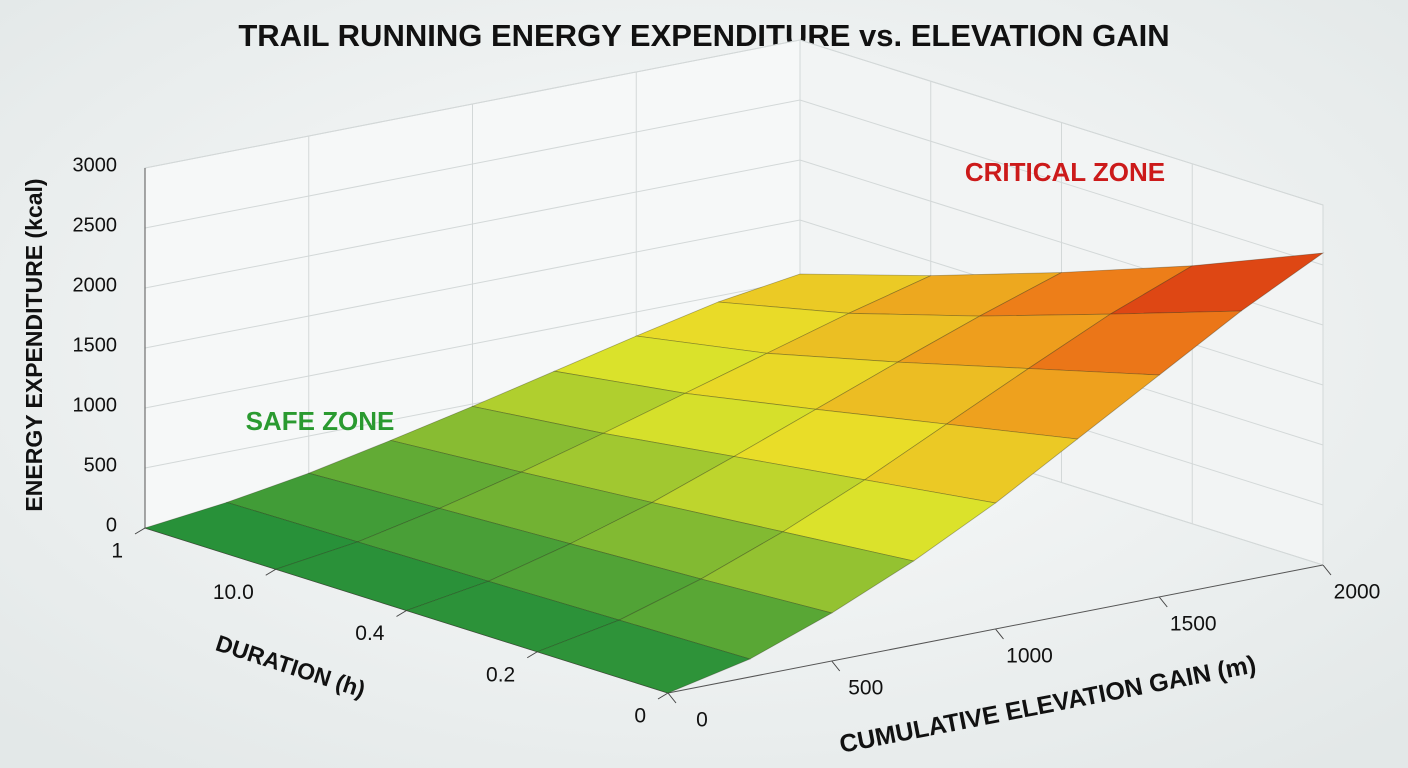 Image resolution: width=1408 pixels, height=768 pixels. I want to click on z-tick-label: 1000, so click(95, 405).